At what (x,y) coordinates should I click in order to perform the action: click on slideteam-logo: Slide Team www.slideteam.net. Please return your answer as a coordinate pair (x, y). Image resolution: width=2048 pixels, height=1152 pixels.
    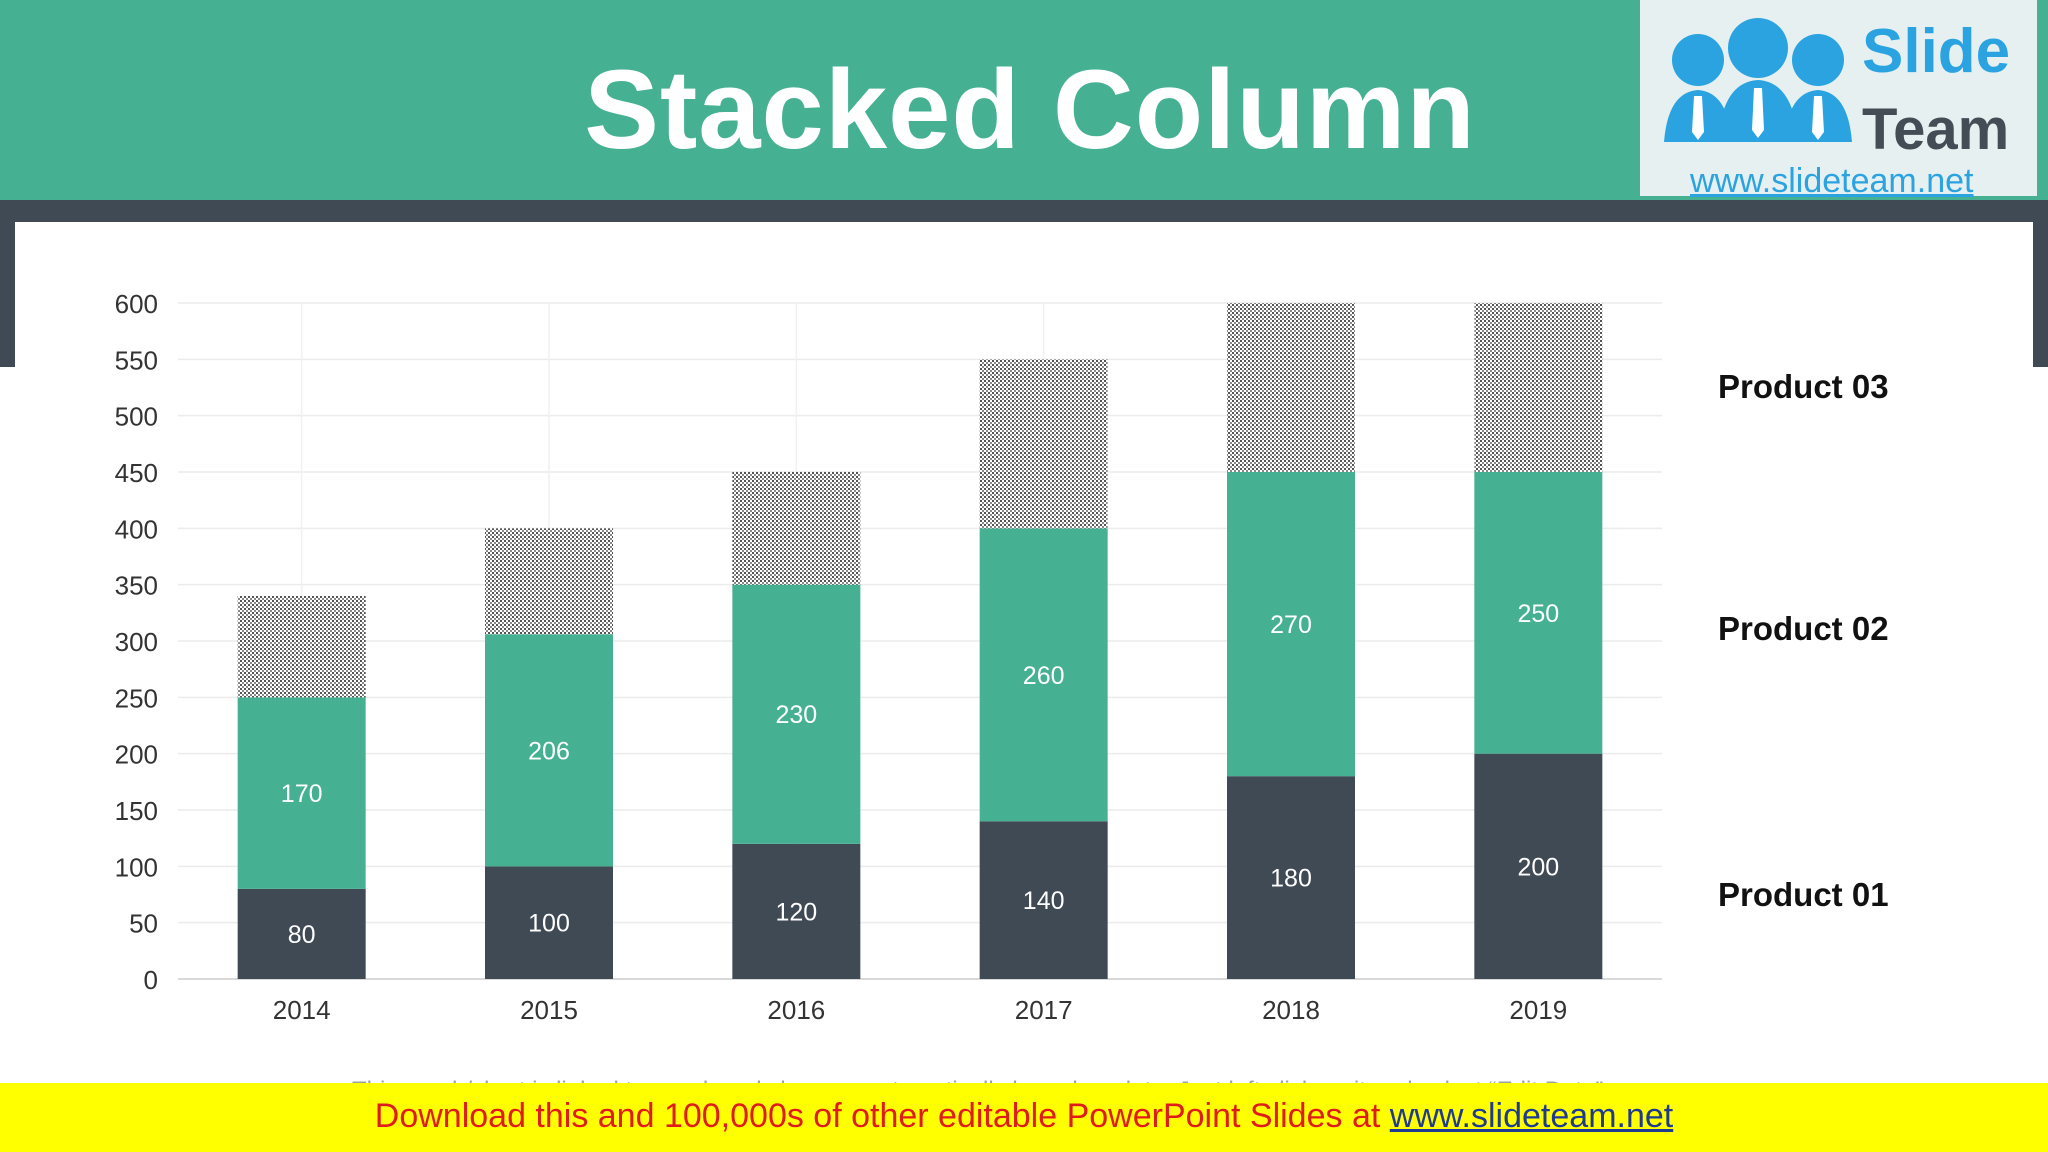
    Looking at the image, I should click on (1838, 100).